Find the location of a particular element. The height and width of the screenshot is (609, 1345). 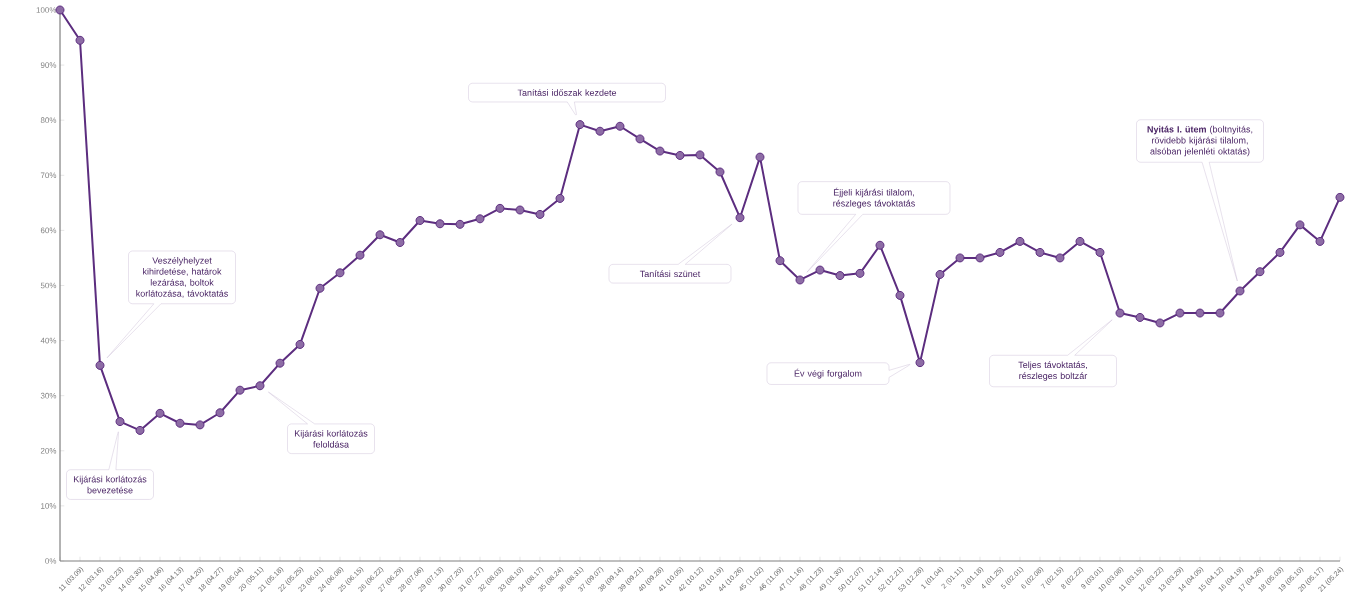

y-tick-label: 90% is located at coordinates (48, 65).